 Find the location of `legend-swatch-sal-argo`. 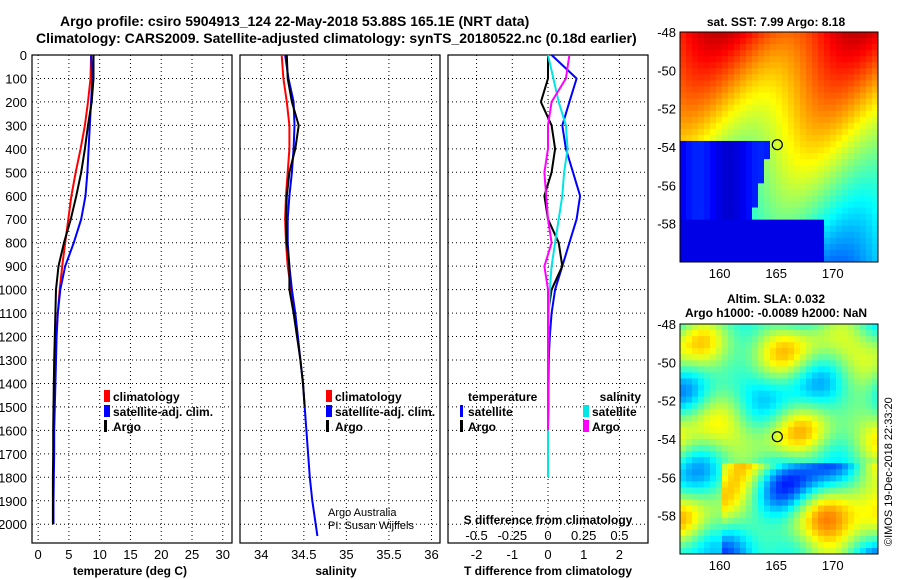

legend-swatch-sal-argo is located at coordinates (586, 426).